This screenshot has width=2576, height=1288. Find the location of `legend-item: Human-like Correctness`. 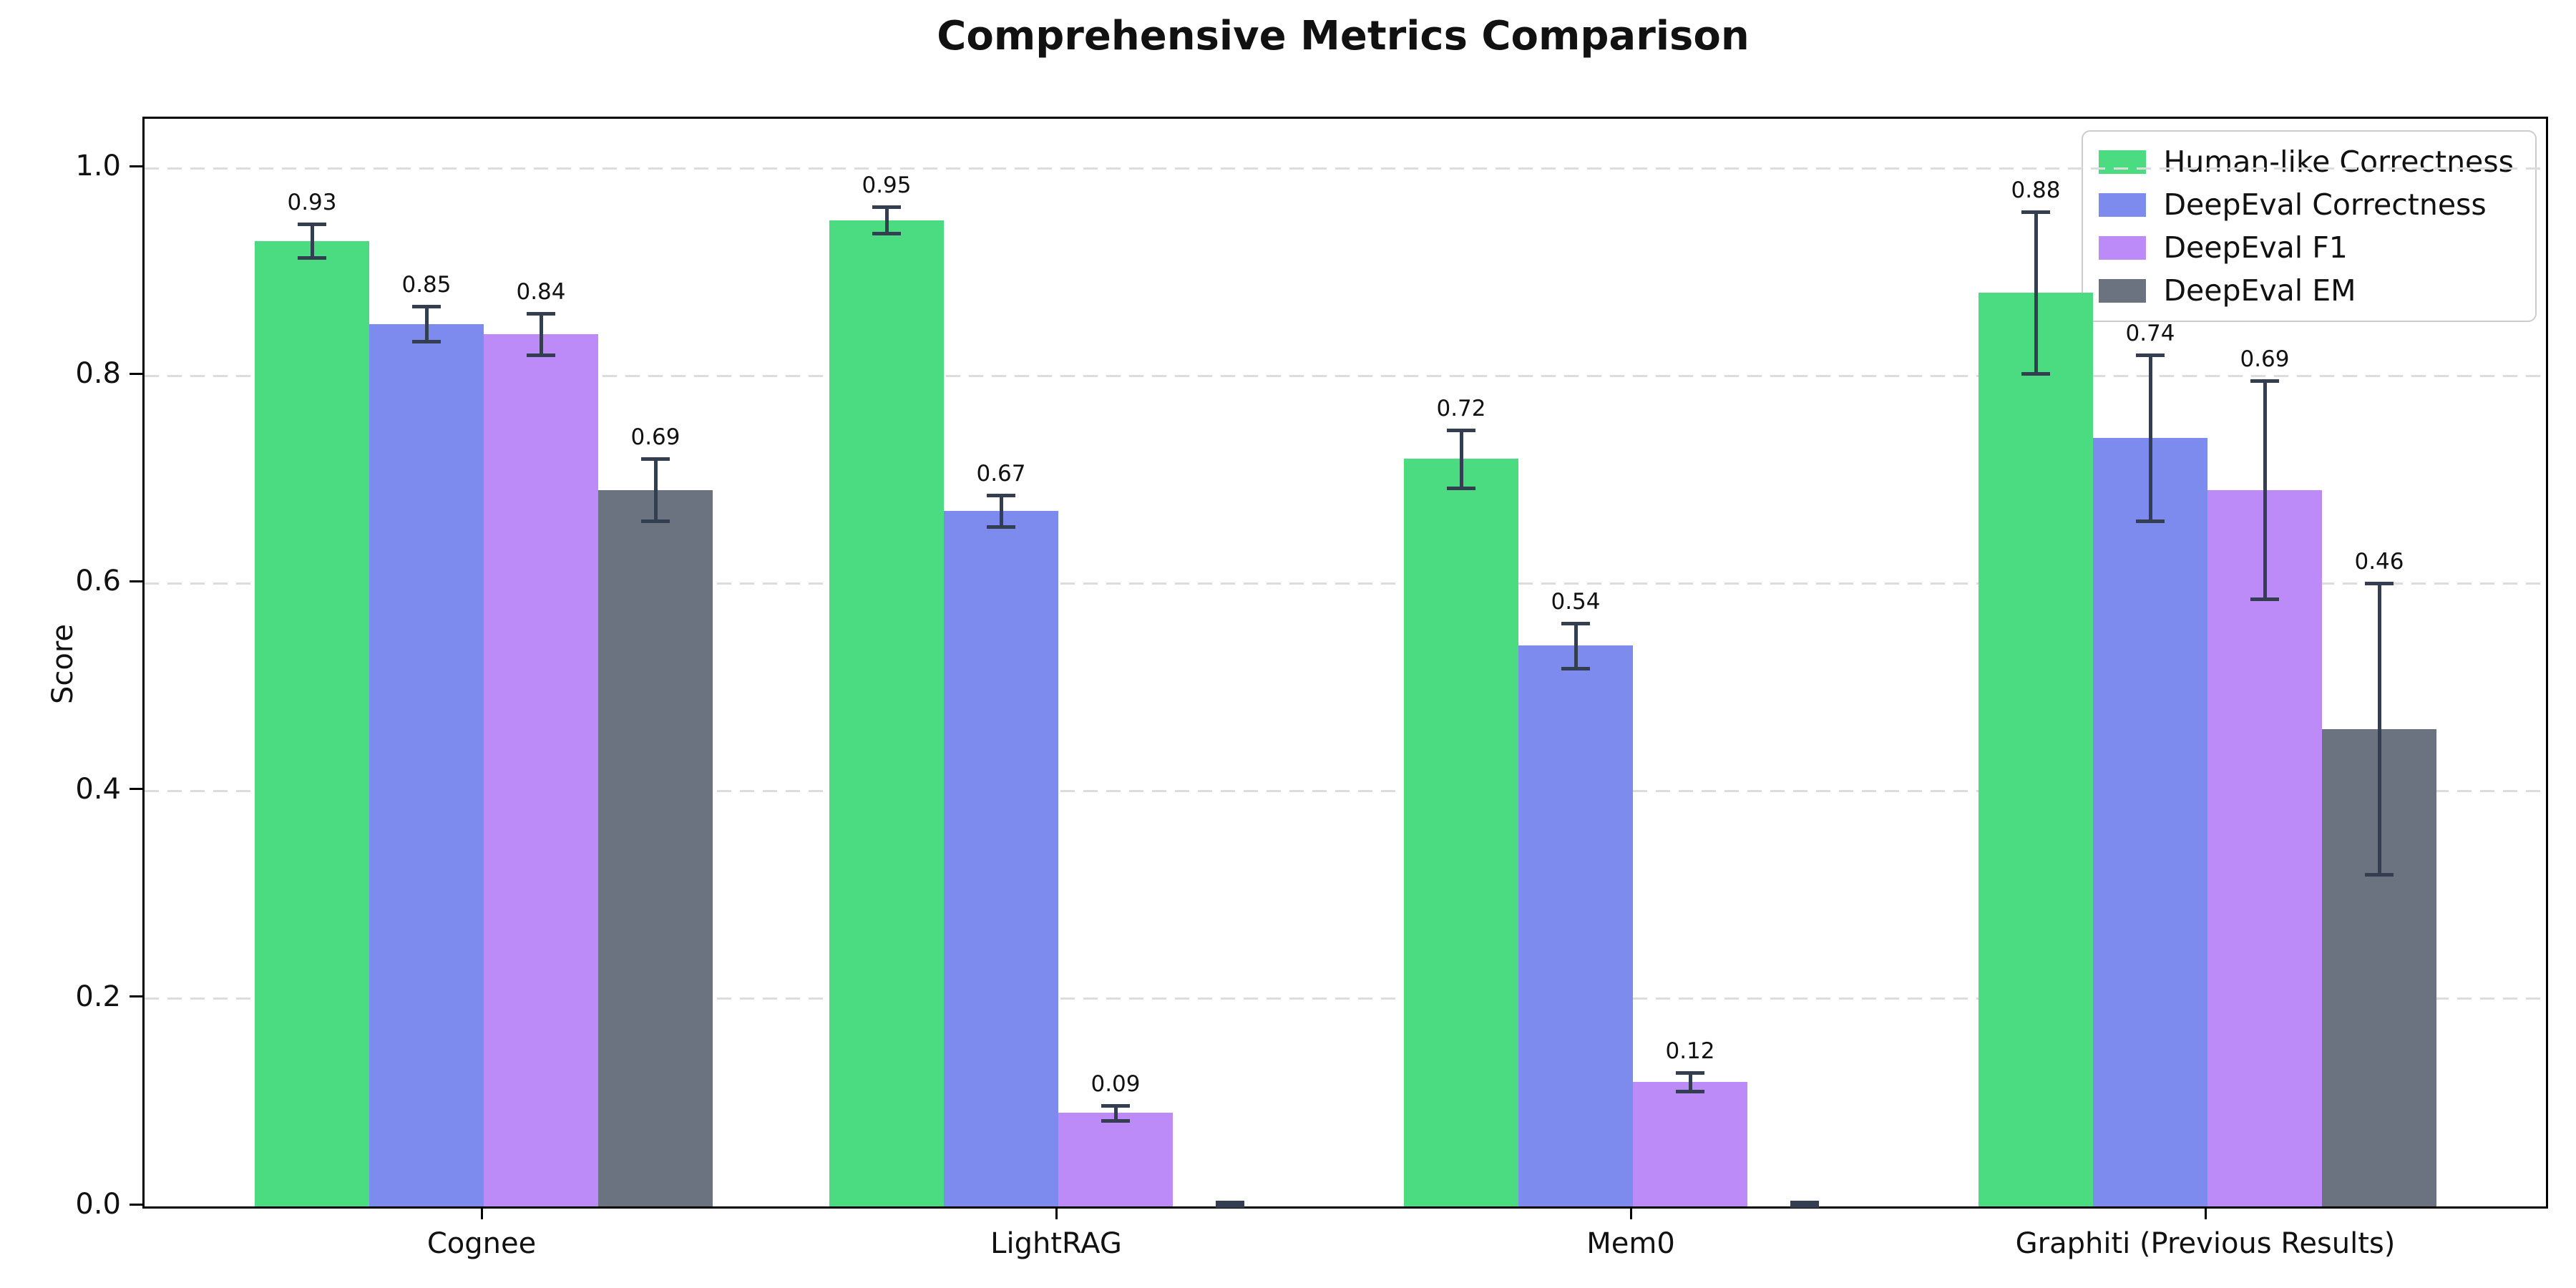

legend-item: Human-like Correctness is located at coordinates (2306, 162).